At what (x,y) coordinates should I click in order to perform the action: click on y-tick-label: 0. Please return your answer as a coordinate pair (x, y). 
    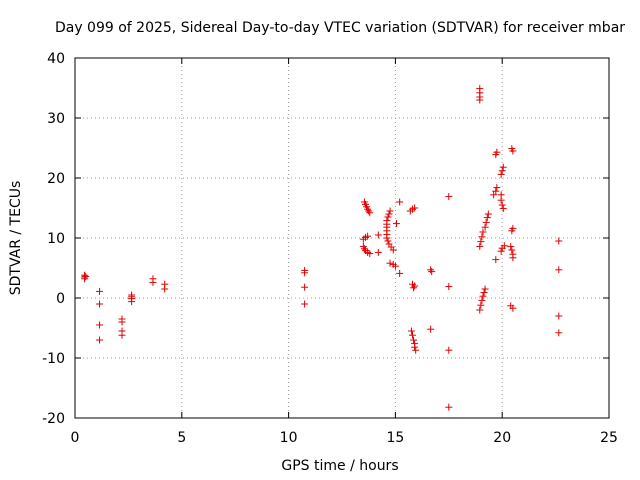
    Looking at the image, I should click on (60, 299).